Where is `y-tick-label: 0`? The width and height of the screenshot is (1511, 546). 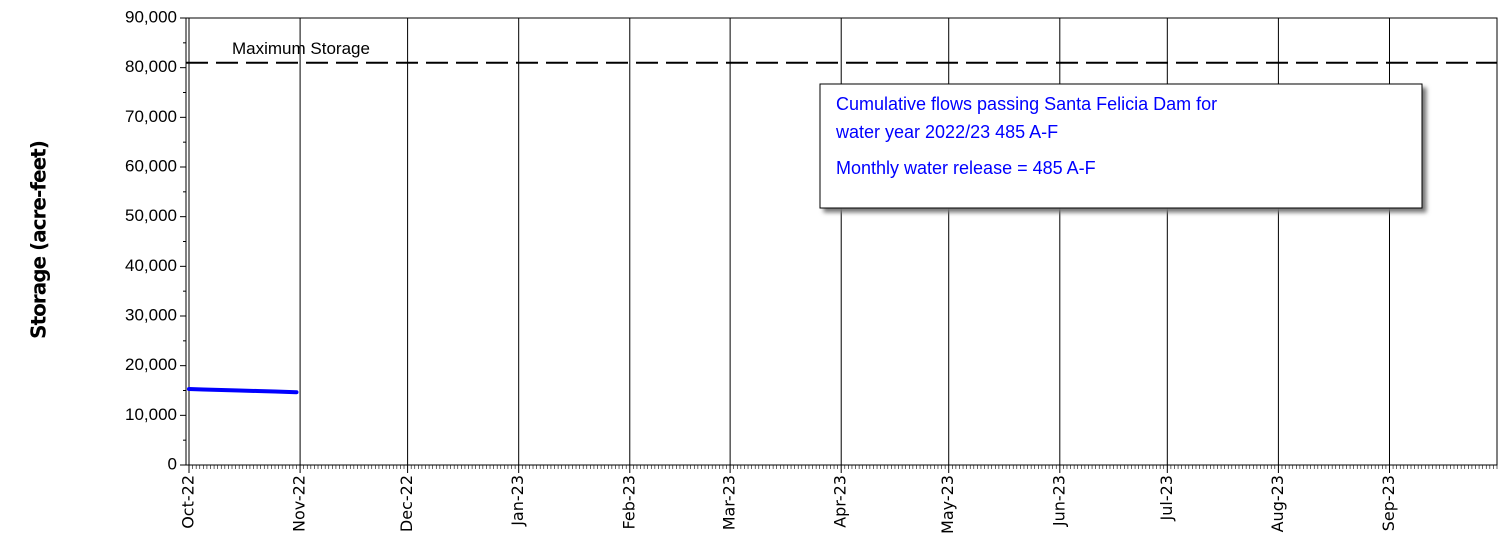 y-tick-label: 0 is located at coordinates (172, 463).